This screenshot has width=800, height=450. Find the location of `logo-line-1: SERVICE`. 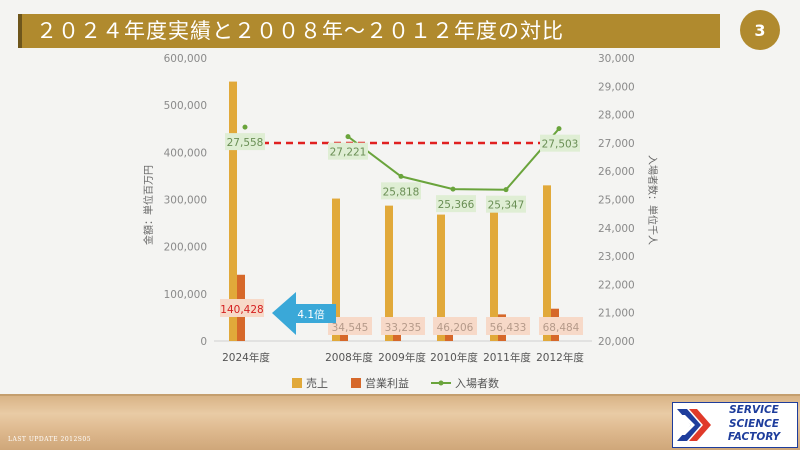

logo-line-1: SERVICE is located at coordinates (754, 410).